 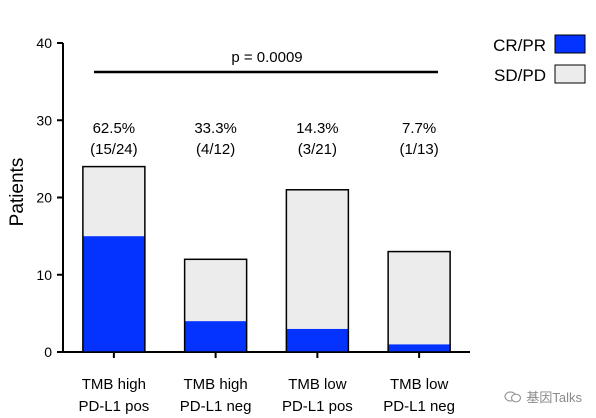 I want to click on y-tick-label: 40, so click(x=44, y=43).